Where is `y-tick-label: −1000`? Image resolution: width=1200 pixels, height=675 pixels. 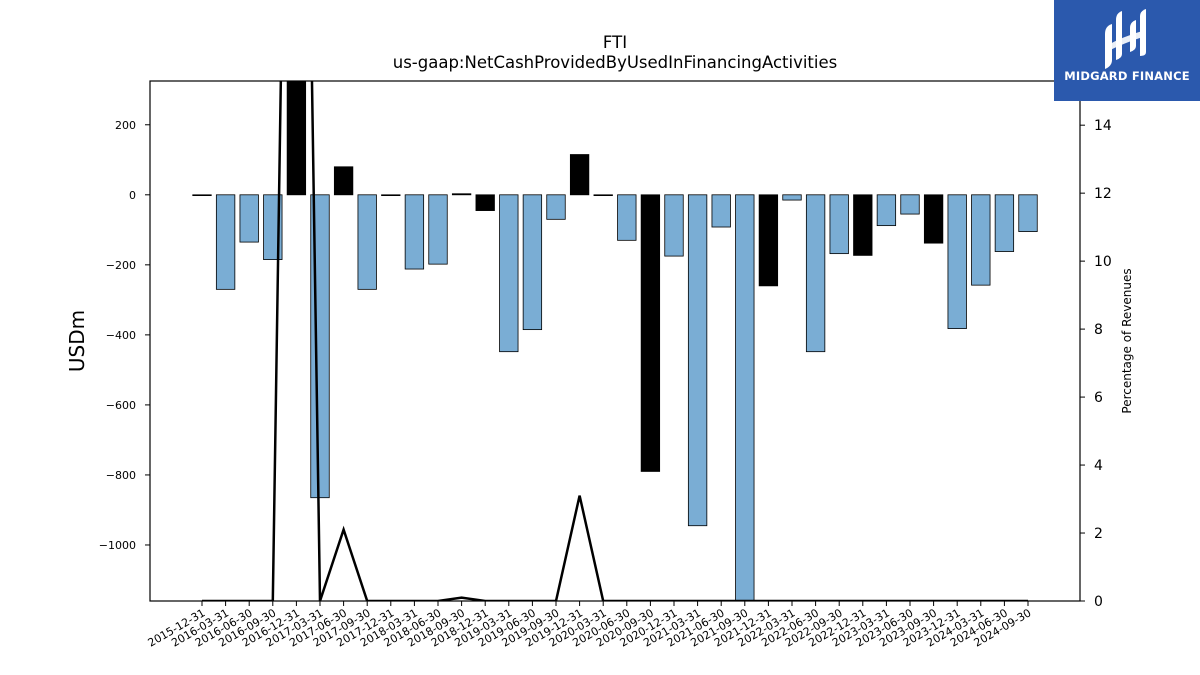 y-tick-label: −1000 is located at coordinates (117, 545).